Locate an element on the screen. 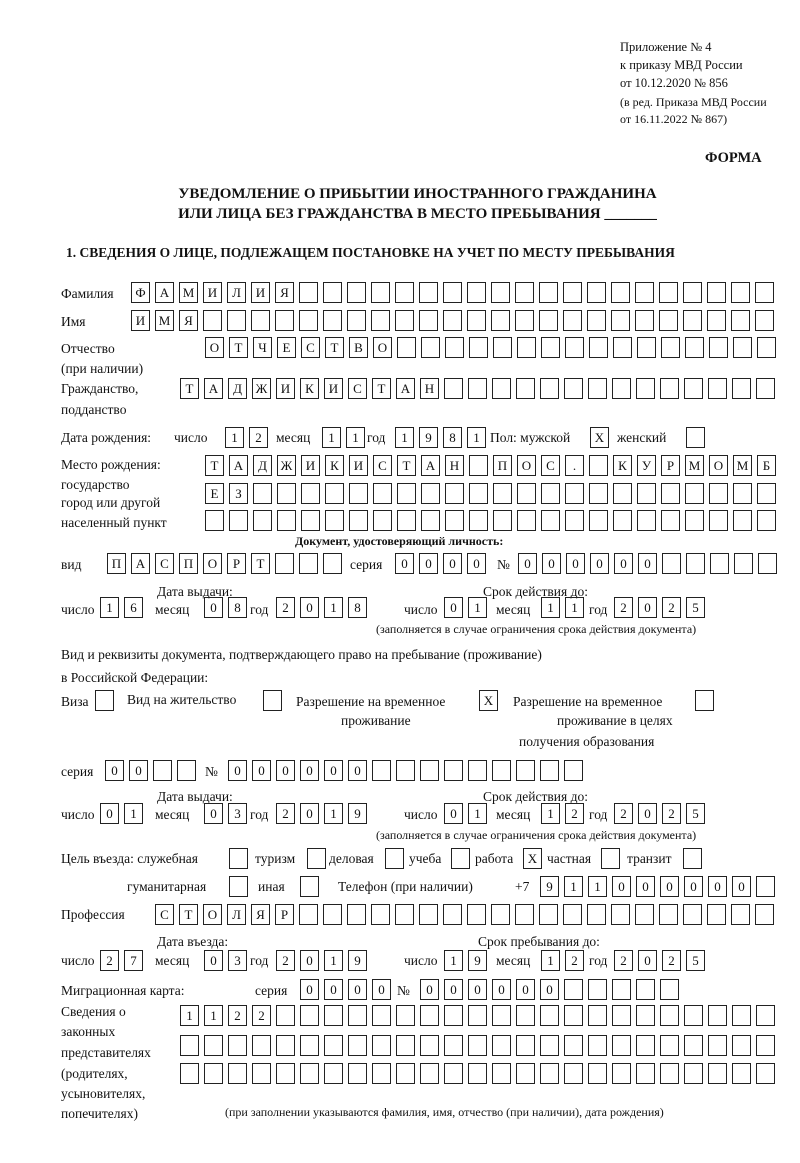  char-cell: 5 is located at coordinates (695, 607).